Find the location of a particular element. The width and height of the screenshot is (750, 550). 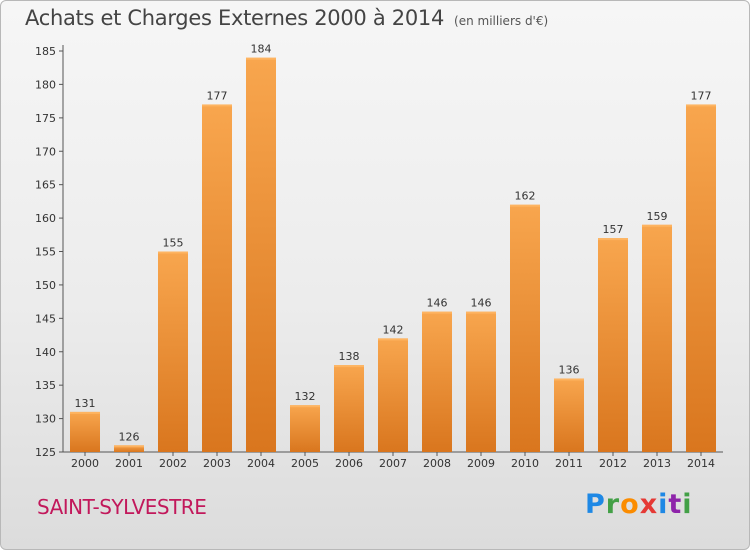

y-tick-label: 140 is located at coordinates (45, 352).